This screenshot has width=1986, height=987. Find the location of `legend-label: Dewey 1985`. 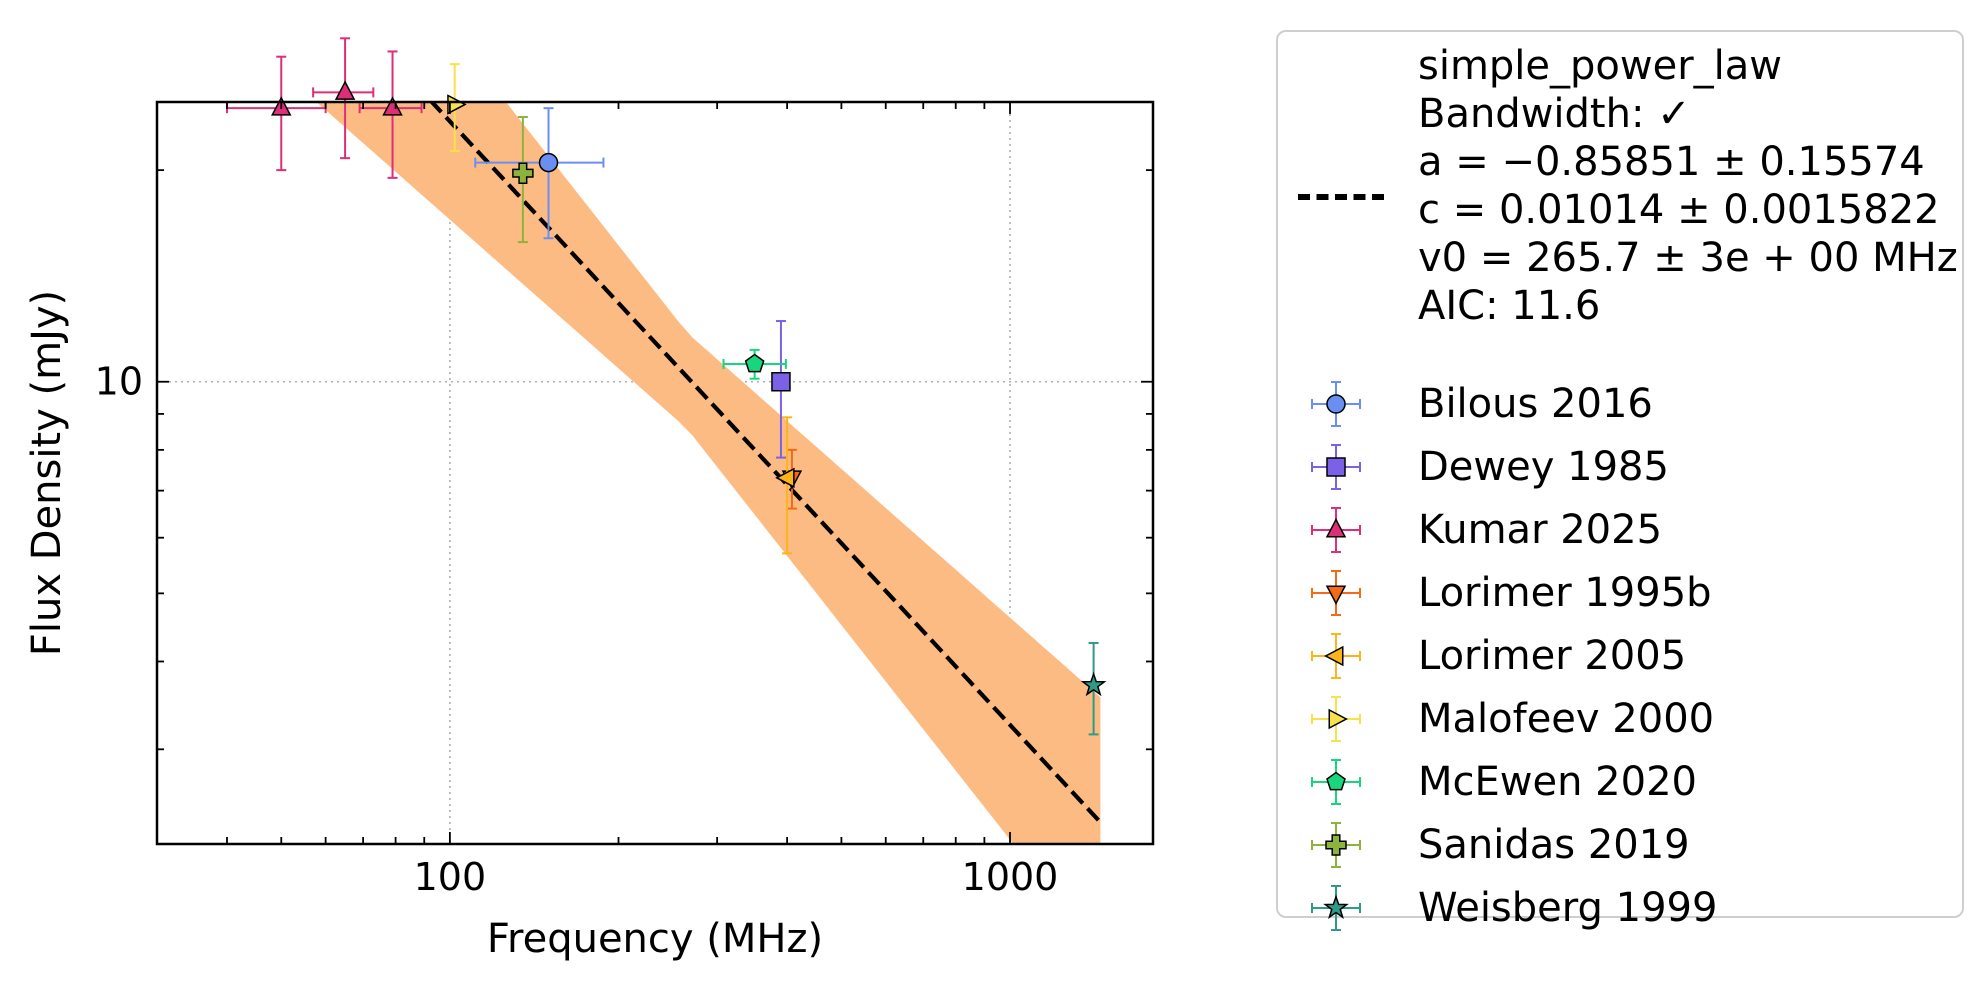

legend-label: Dewey 1985 is located at coordinates (1543, 467).